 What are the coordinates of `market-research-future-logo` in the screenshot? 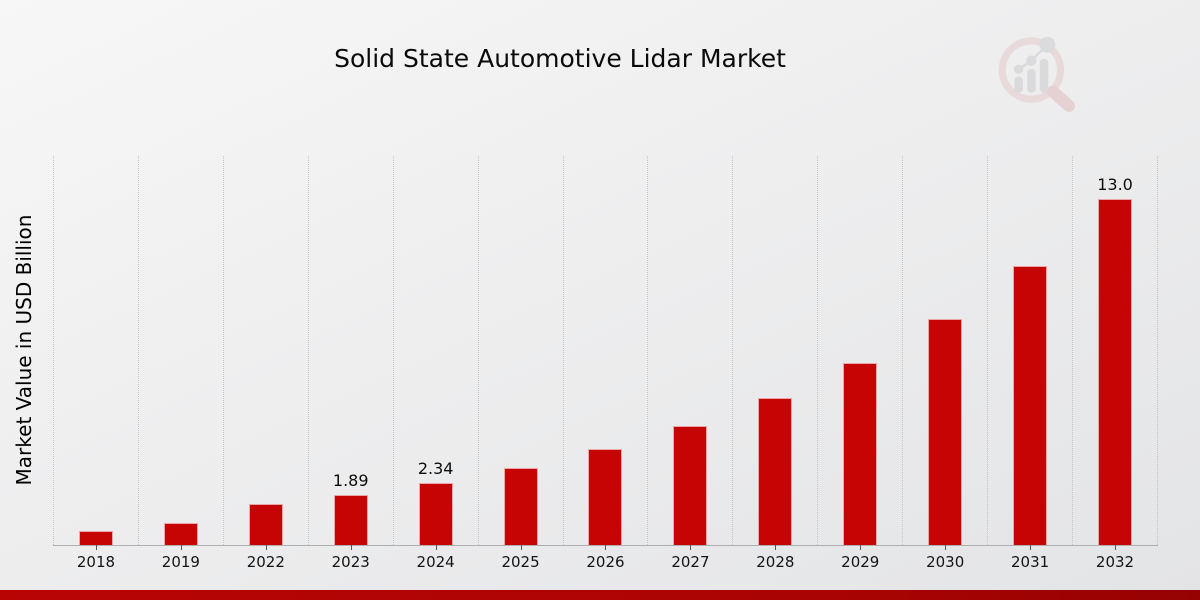 It's located at (1037, 74).